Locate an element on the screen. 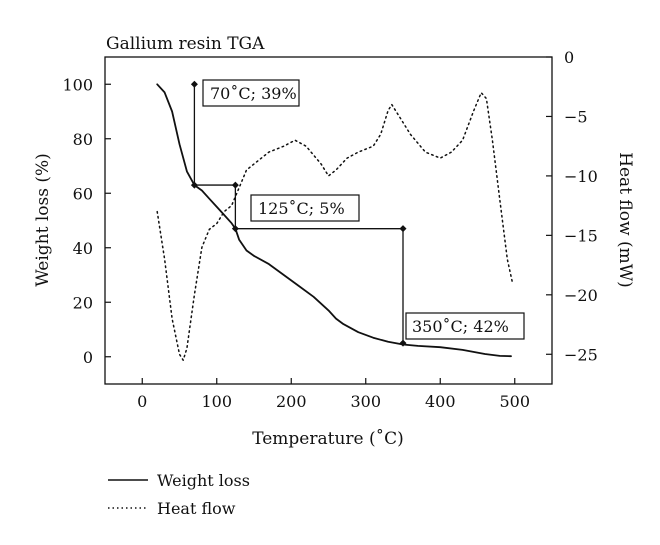 The height and width of the screenshot is (545, 660). y-left-tick-label: 100 is located at coordinates (77, 84).